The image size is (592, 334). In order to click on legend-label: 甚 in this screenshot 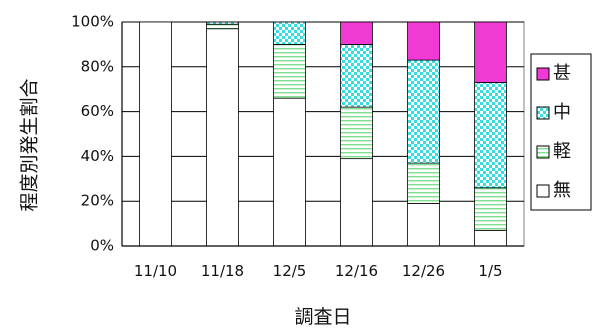, I will do `click(562, 73)`.